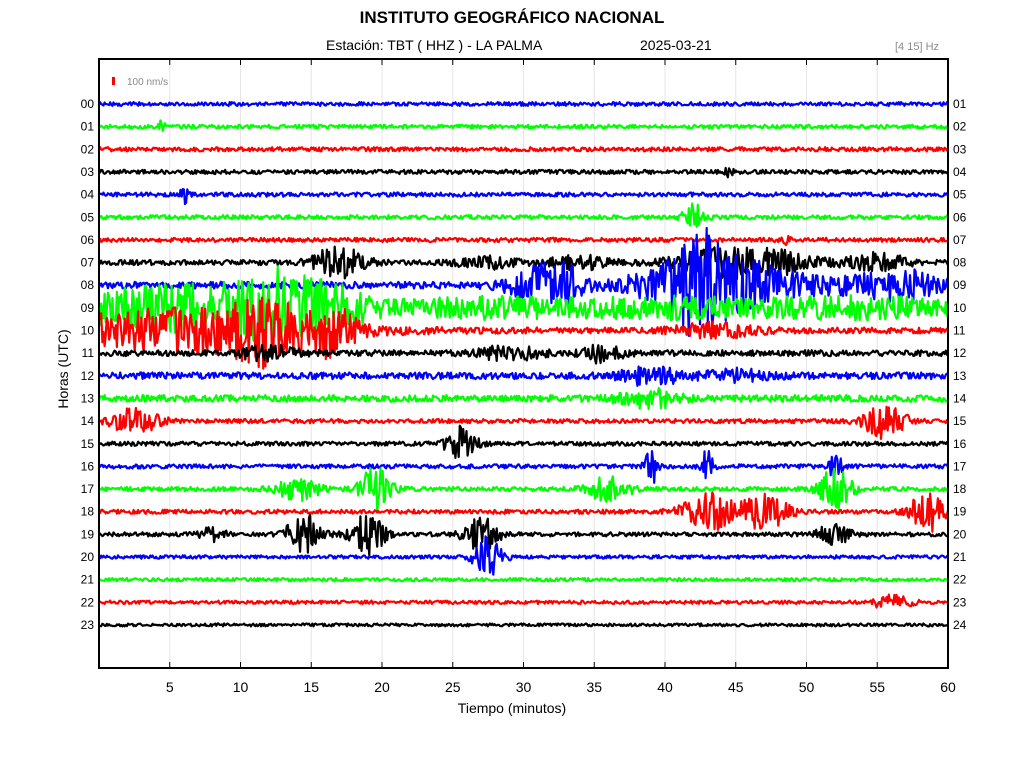 Image resolution: width=1024 pixels, height=768 pixels. I want to click on hour-label-right: 21, so click(960, 557).